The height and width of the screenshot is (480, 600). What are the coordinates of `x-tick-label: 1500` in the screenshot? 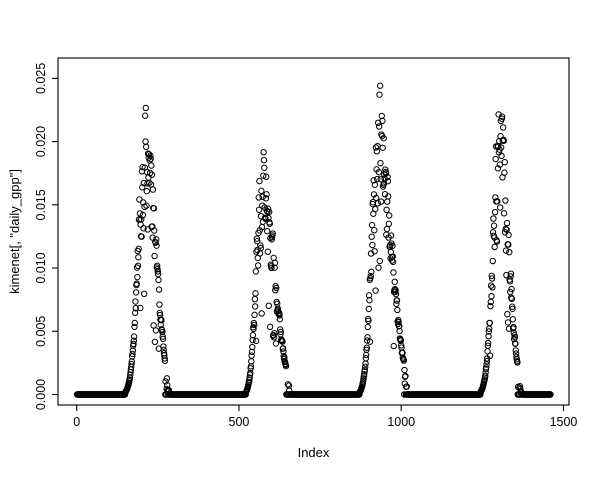 It's located at (564, 422).